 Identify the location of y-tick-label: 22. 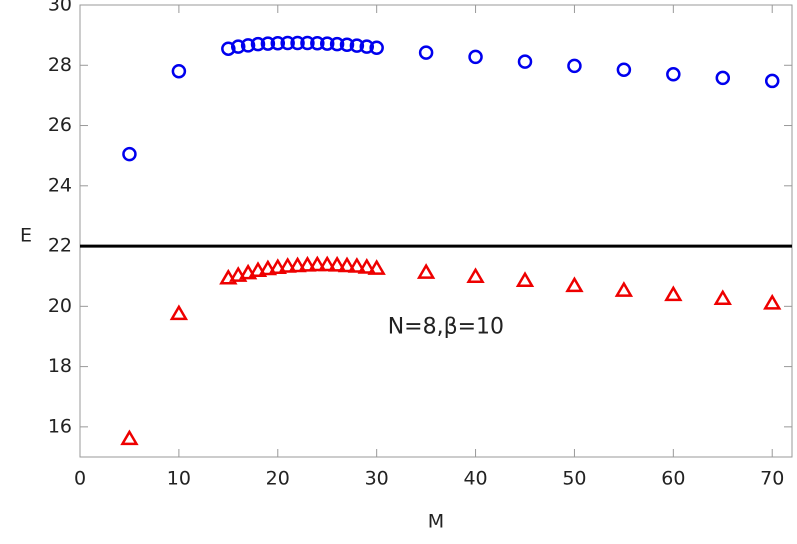
(60, 246).